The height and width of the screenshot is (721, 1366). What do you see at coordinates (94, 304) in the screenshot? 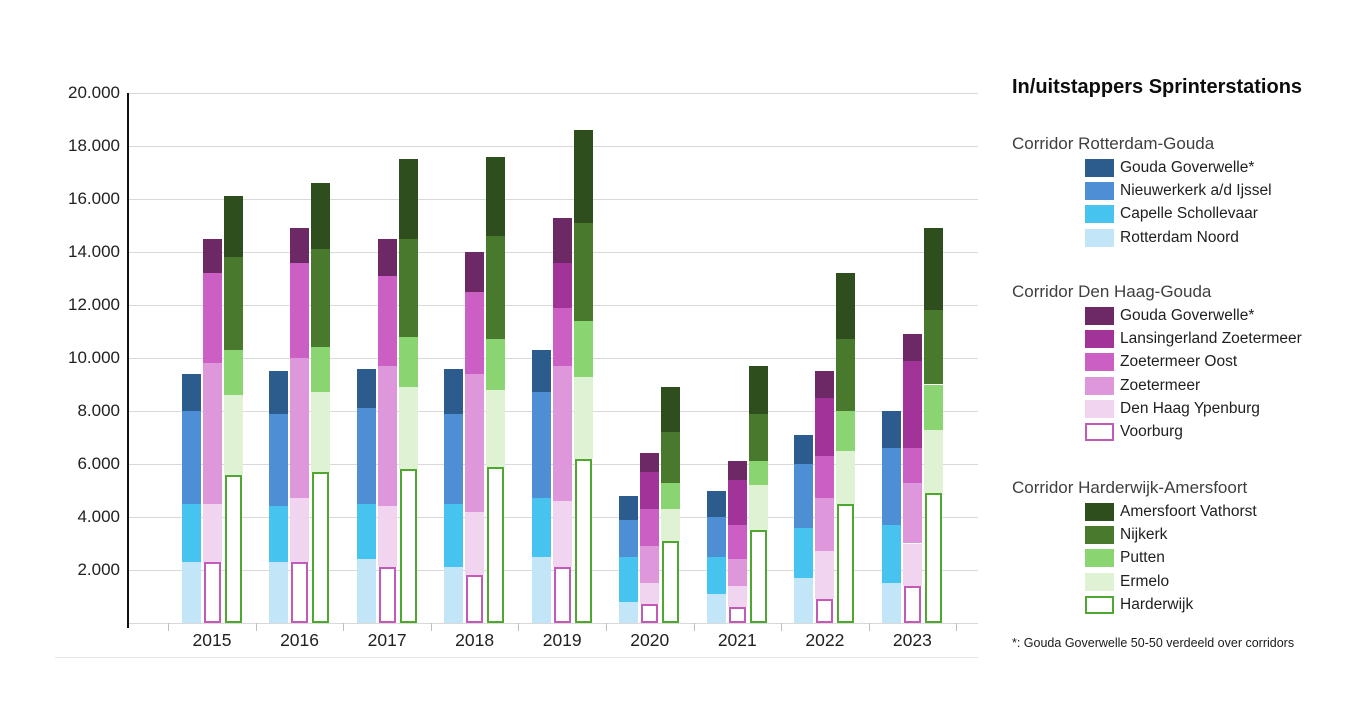
I see `y-axis-label: 12.000` at bounding box center [94, 304].